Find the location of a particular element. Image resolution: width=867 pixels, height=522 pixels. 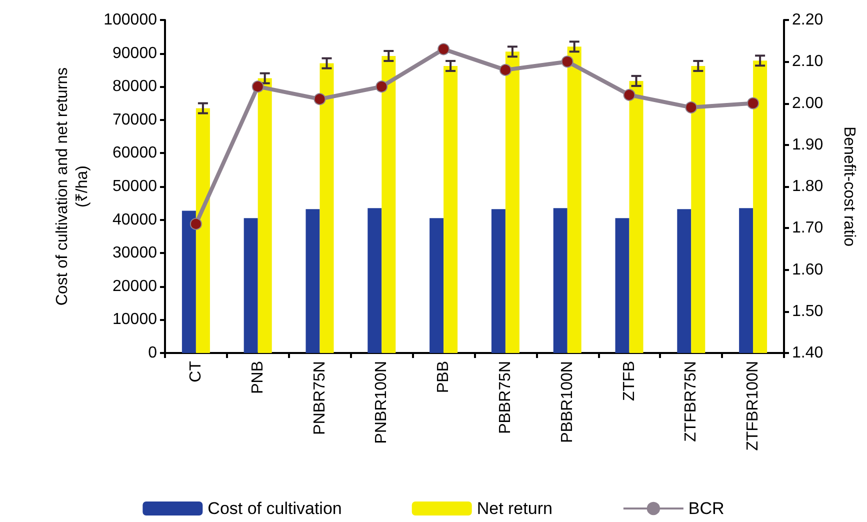

x-tick-label: PBBR100N is located at coordinates (567, 402).